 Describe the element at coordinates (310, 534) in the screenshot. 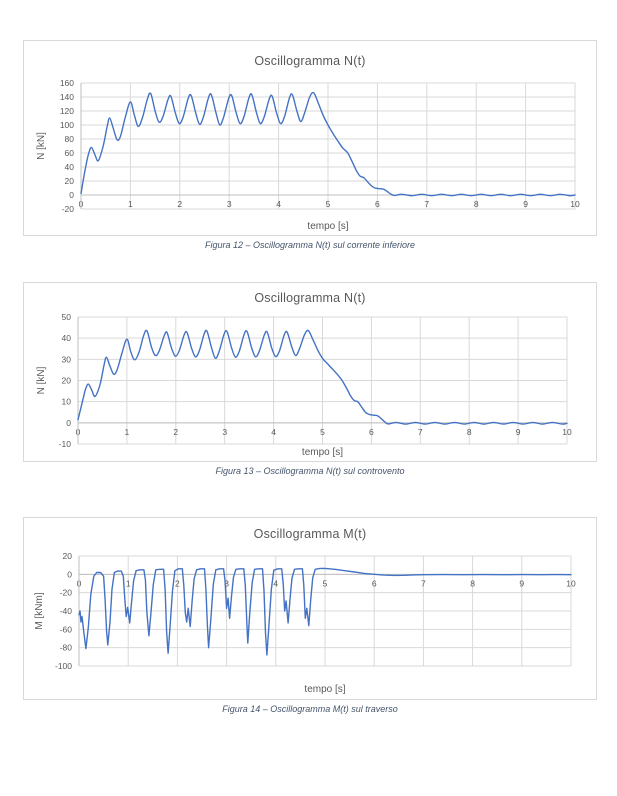

I see `chart-title: Oscillogramma M(t)` at that location.